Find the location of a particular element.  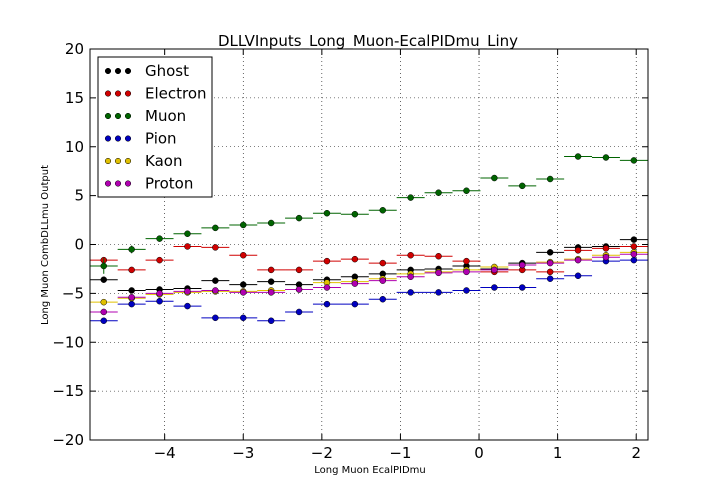

legend-entry-pion: Pion is located at coordinates (140, 139).